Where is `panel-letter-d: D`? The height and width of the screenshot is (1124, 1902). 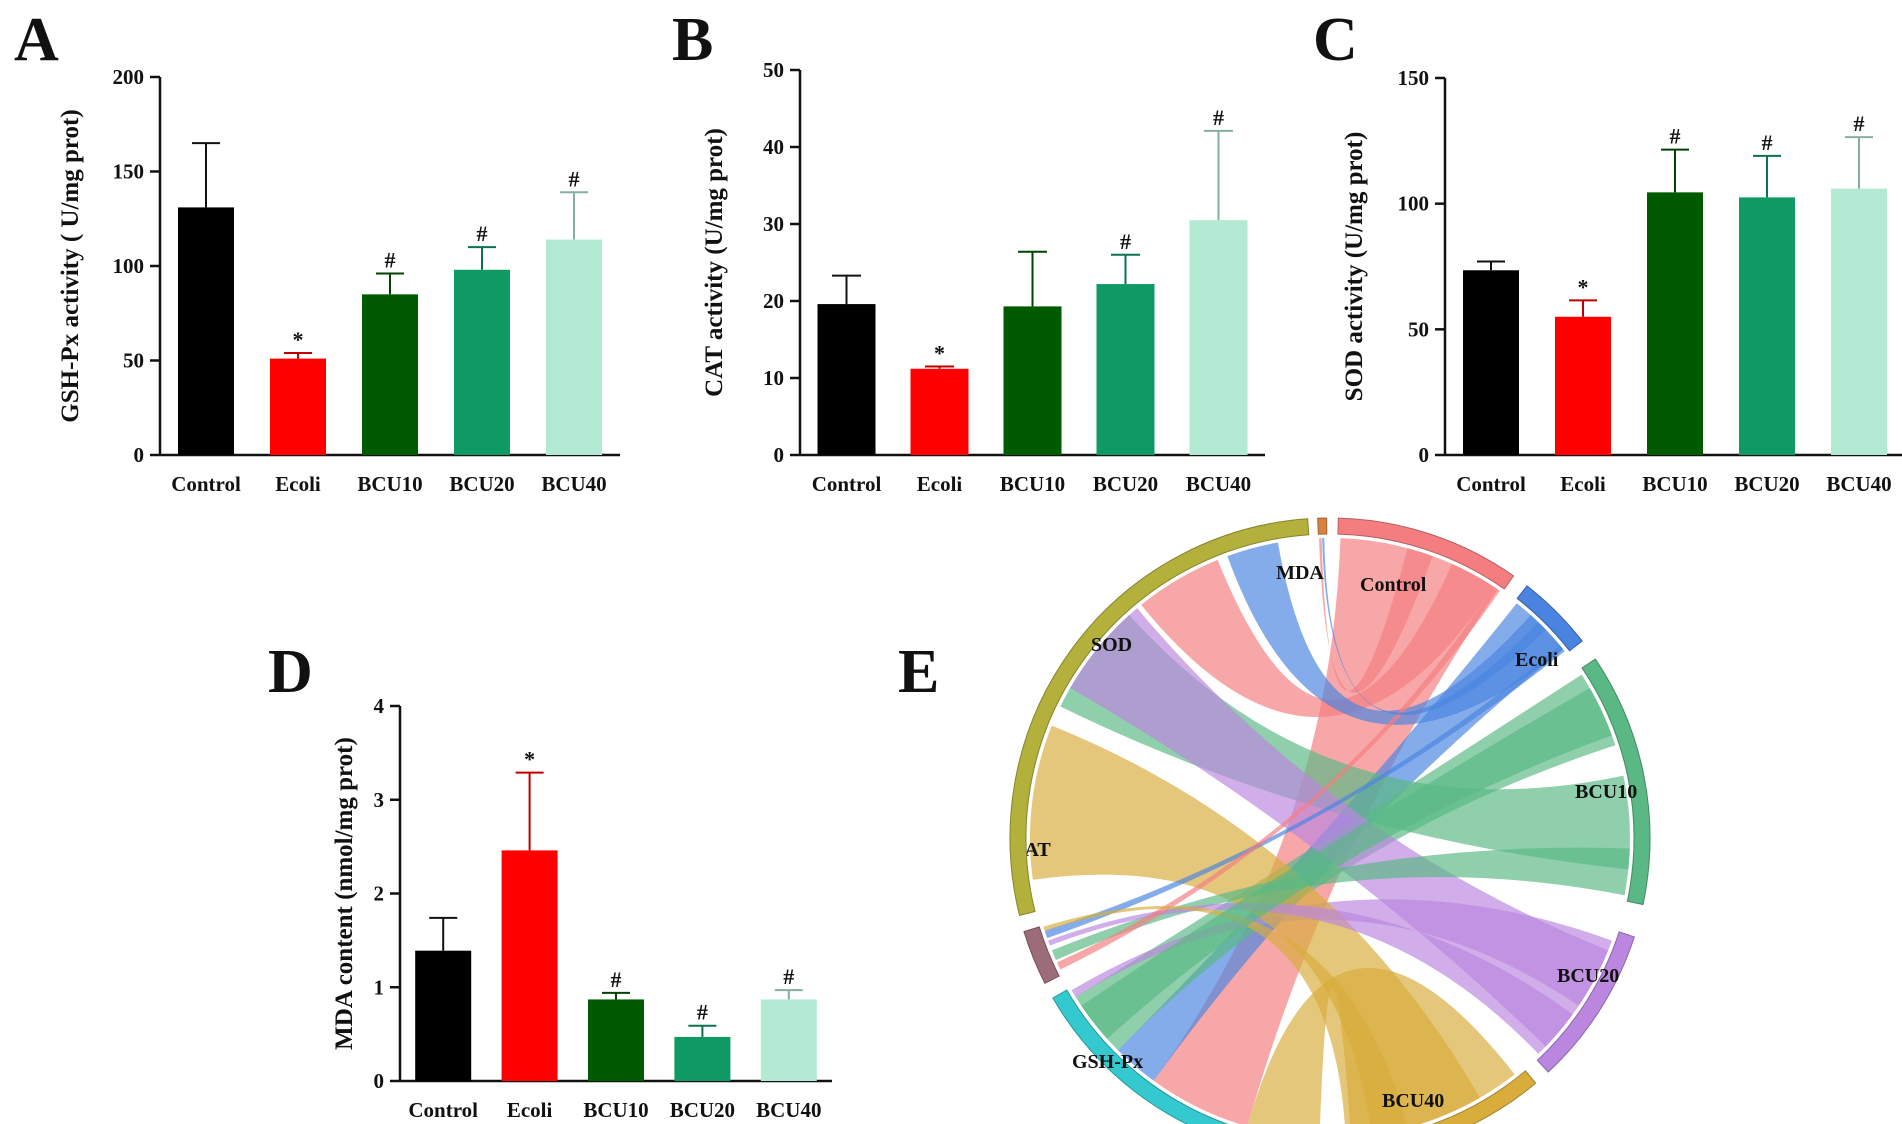
panel-letter-d: D is located at coordinates (290, 672).